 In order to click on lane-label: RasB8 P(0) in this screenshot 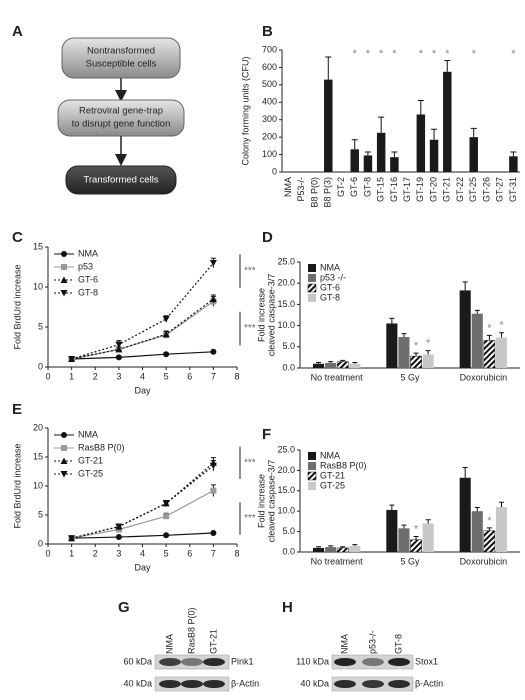, I will do `click(191, 630)`.